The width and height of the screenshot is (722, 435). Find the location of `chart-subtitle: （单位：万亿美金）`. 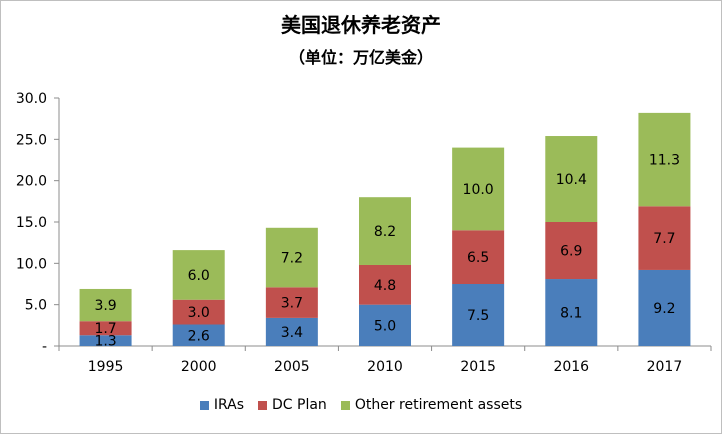

chart-subtitle: （单位：万亿美金） is located at coordinates (360, 57).